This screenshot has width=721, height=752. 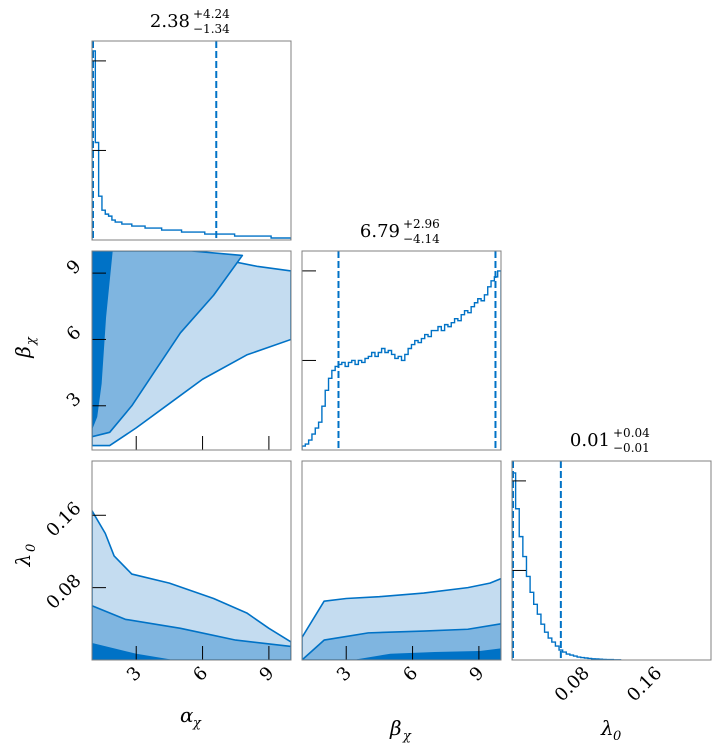 I want to click on ytick-label-2-0: 0.08, so click(x=63, y=591).